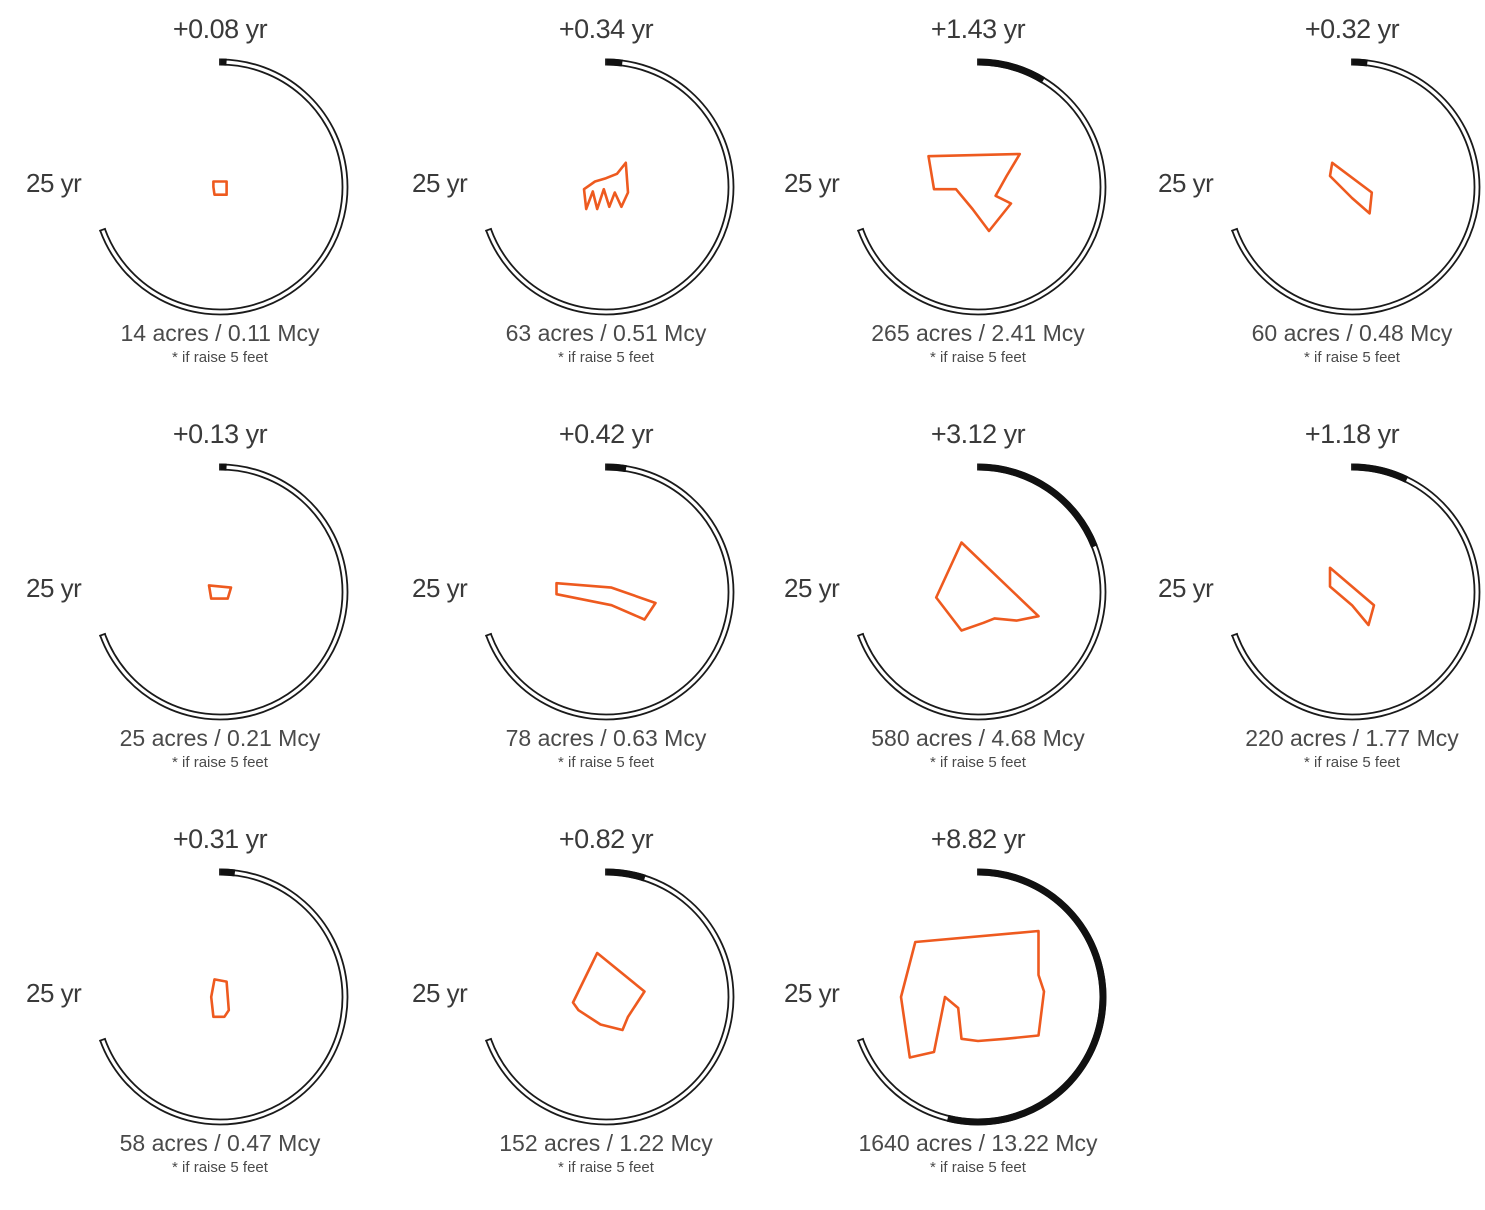 The width and height of the screenshot is (1485, 1210). Describe the element at coordinates (606, 1143) in the screenshot. I see `area-volume-label: 152 acres / 1.22 Mcy` at that location.